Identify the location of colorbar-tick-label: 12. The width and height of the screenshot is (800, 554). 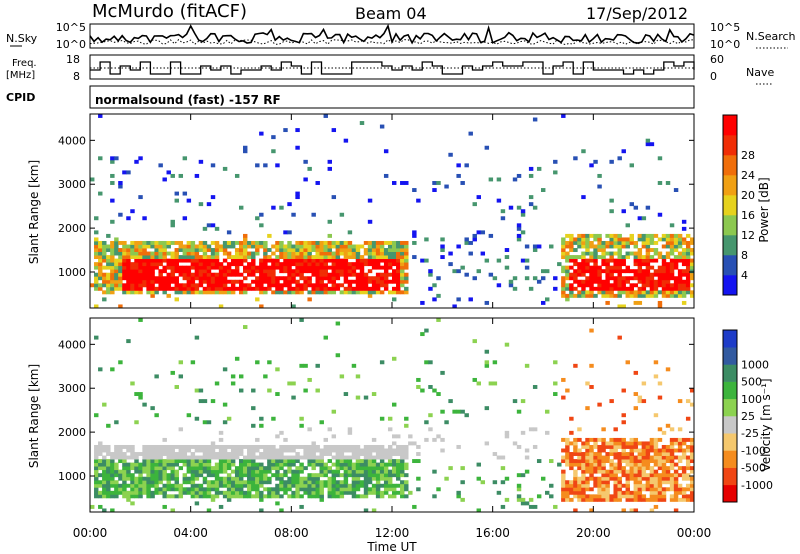
(748, 235).